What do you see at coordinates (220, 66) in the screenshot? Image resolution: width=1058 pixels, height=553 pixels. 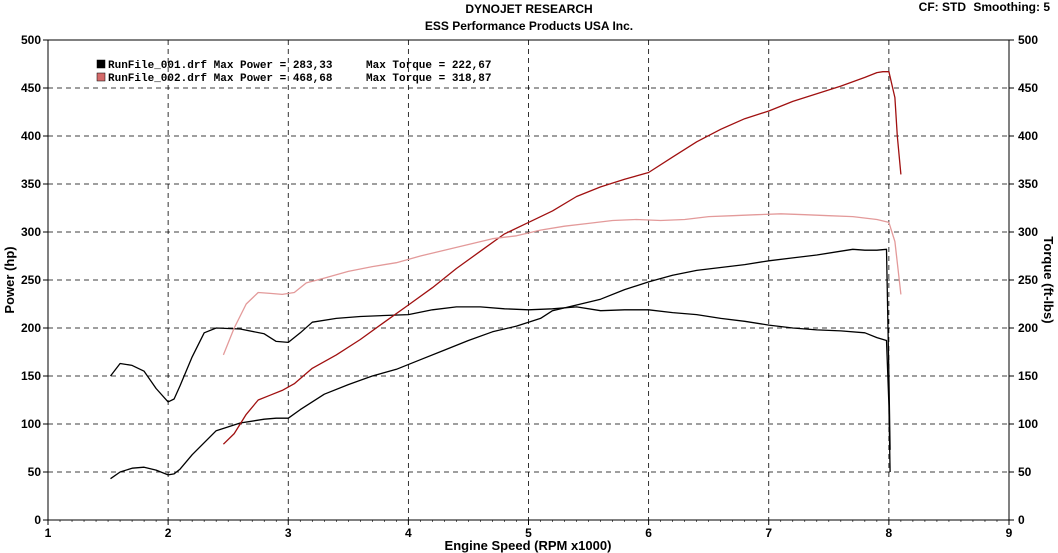 I see `legend-power-text: RunFile_001.drf Max Power = 283,33` at bounding box center [220, 66].